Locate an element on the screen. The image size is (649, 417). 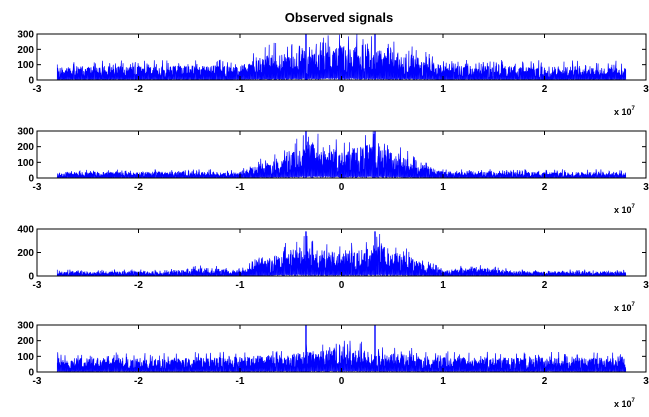
figure-title: Observed signals is located at coordinates (339, 17).